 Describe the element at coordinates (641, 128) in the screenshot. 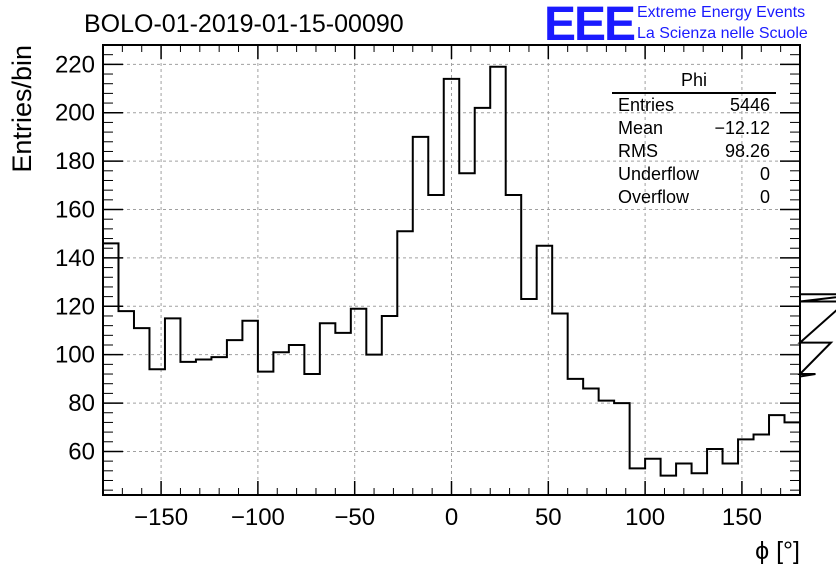

I see `stats-label: Mean` at that location.